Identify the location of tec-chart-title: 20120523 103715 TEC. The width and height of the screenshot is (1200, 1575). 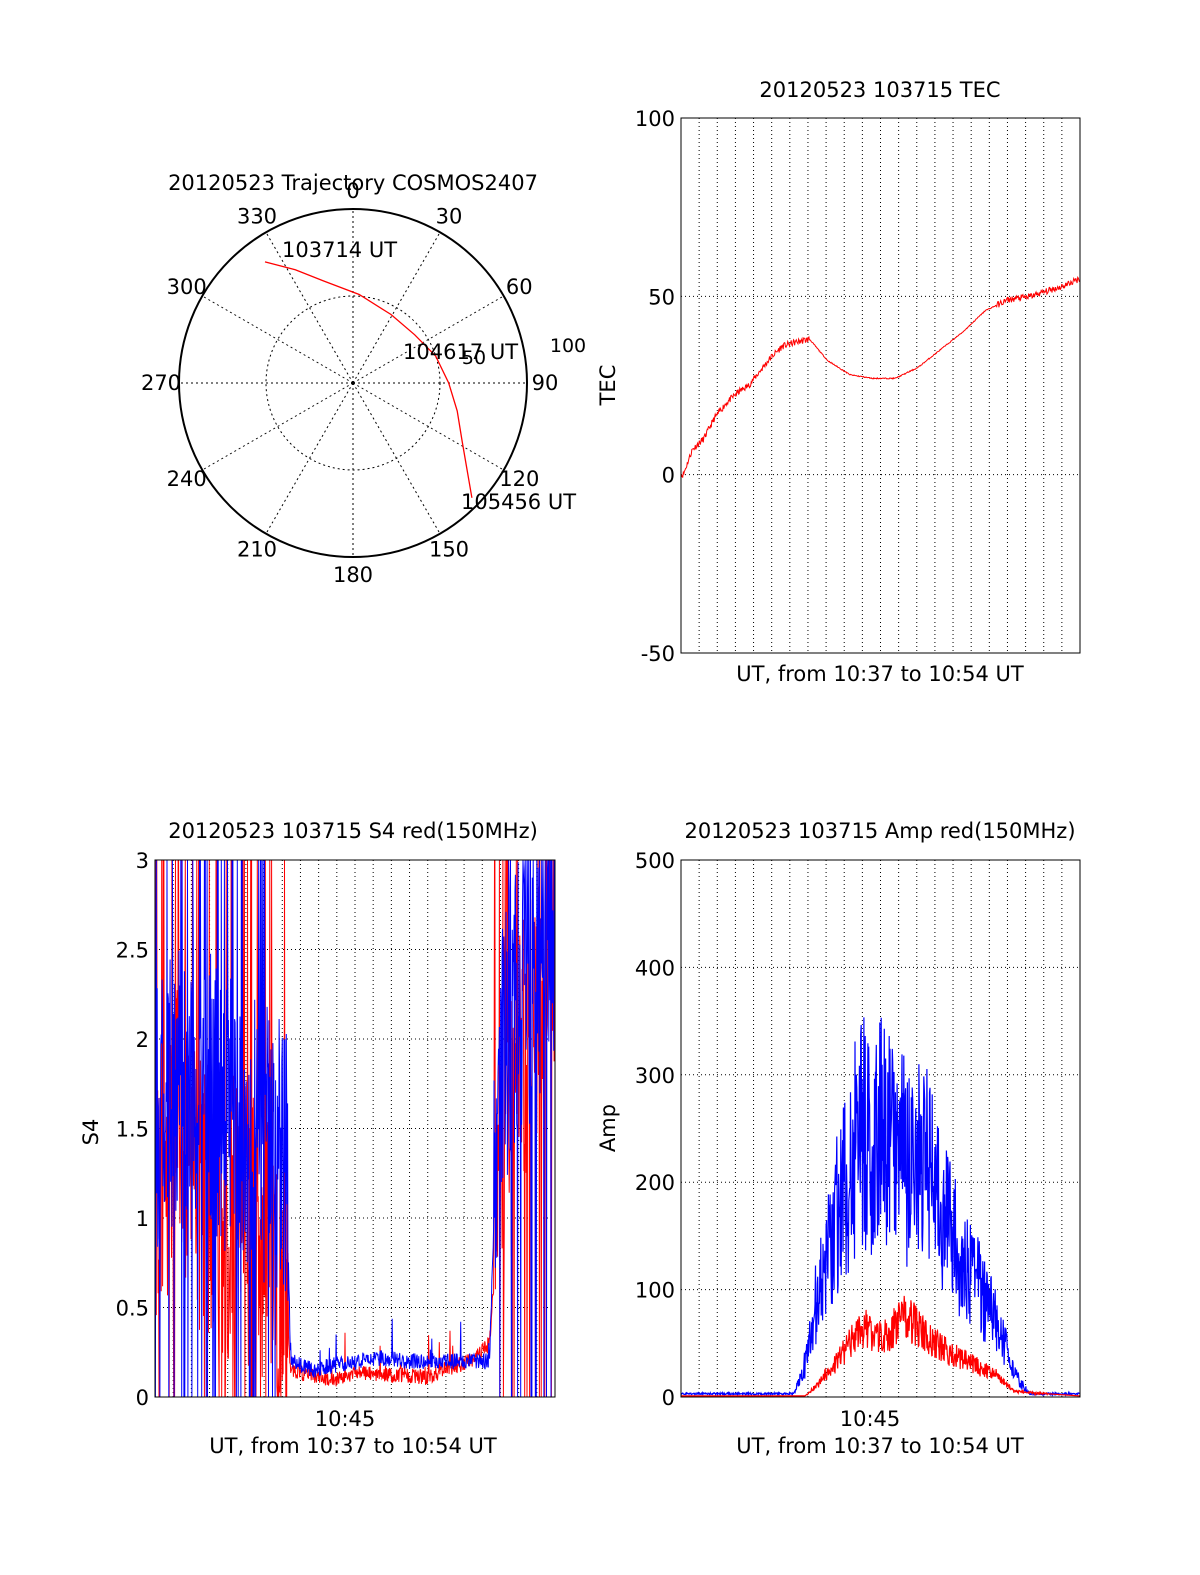
(879, 90).